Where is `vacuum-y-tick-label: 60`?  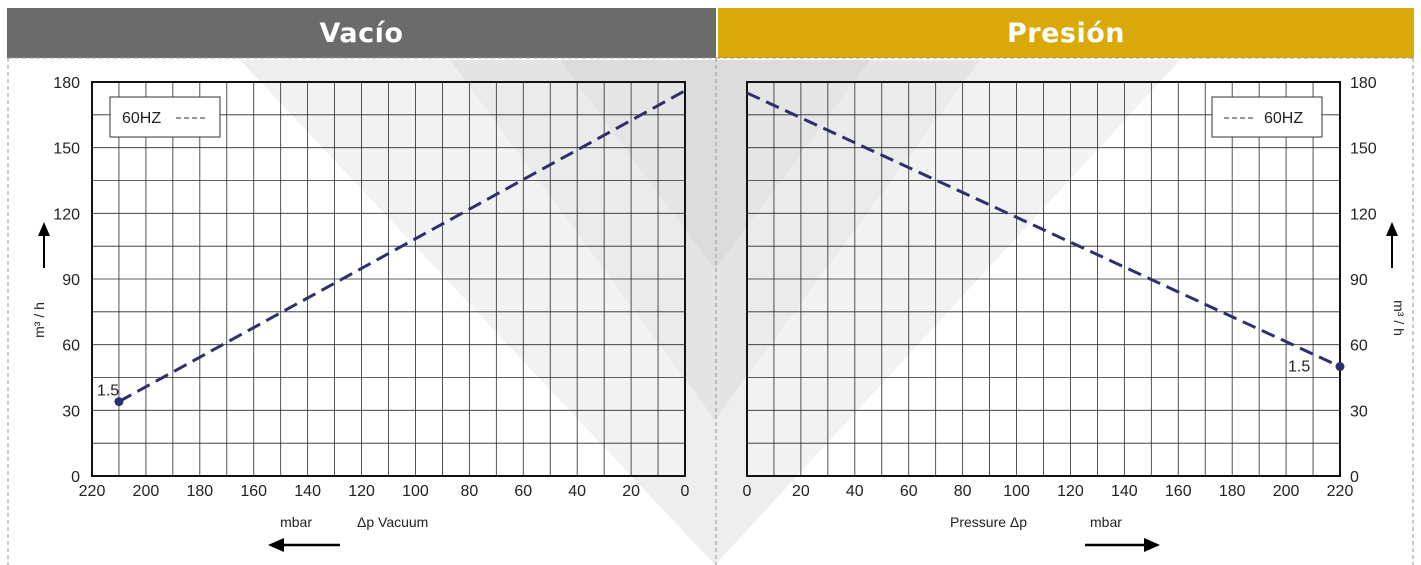 vacuum-y-tick-label: 60 is located at coordinates (71, 346).